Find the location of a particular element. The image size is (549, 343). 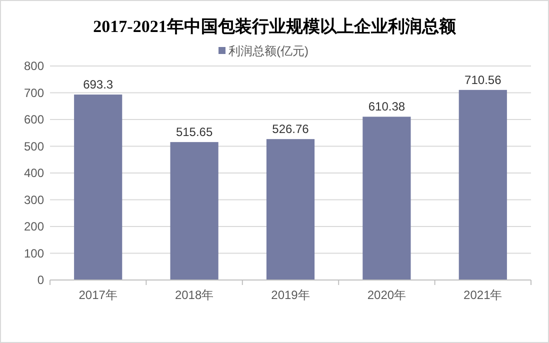

data-label: 710.56 is located at coordinates (483, 79).